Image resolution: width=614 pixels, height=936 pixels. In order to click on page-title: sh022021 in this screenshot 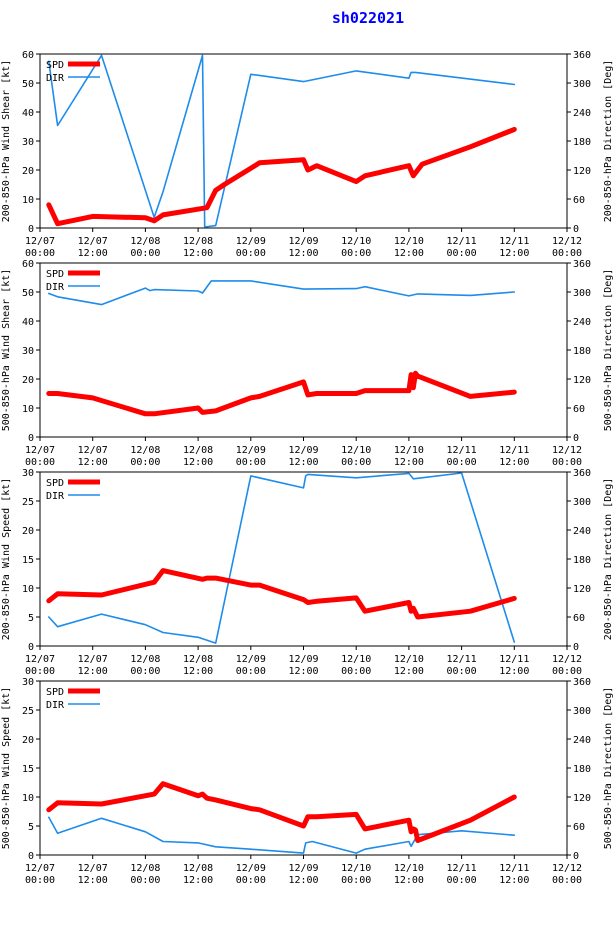, I will do `click(368, 18)`.